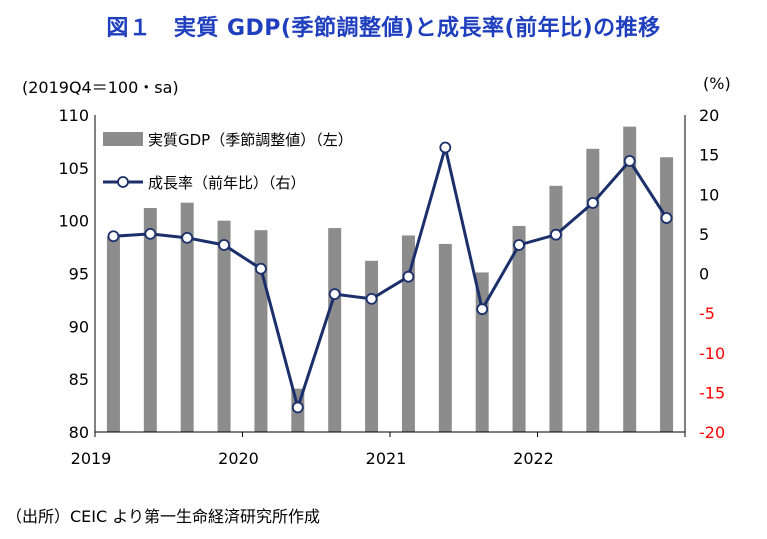  Describe the element at coordinates (717, 83) in the screenshot. I see `right-axis-unit: (%)` at that location.